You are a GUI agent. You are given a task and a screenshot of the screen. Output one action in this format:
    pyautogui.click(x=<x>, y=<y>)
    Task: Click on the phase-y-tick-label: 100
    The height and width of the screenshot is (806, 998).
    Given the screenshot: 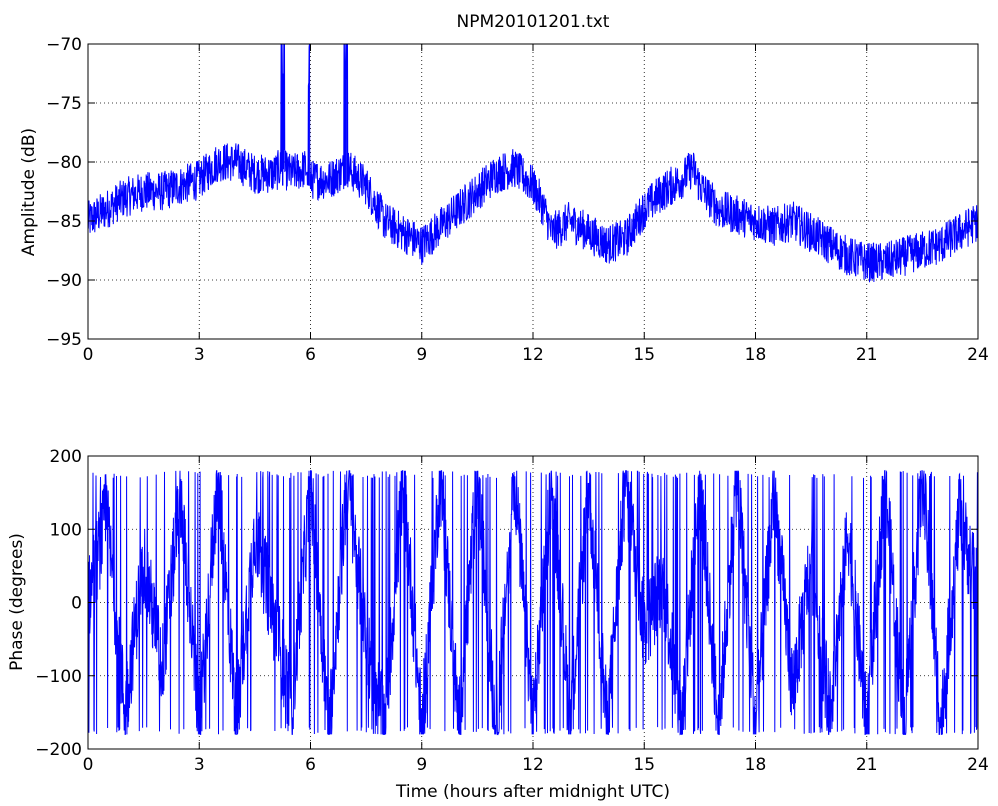 What is the action you would take?
    pyautogui.click(x=66, y=530)
    